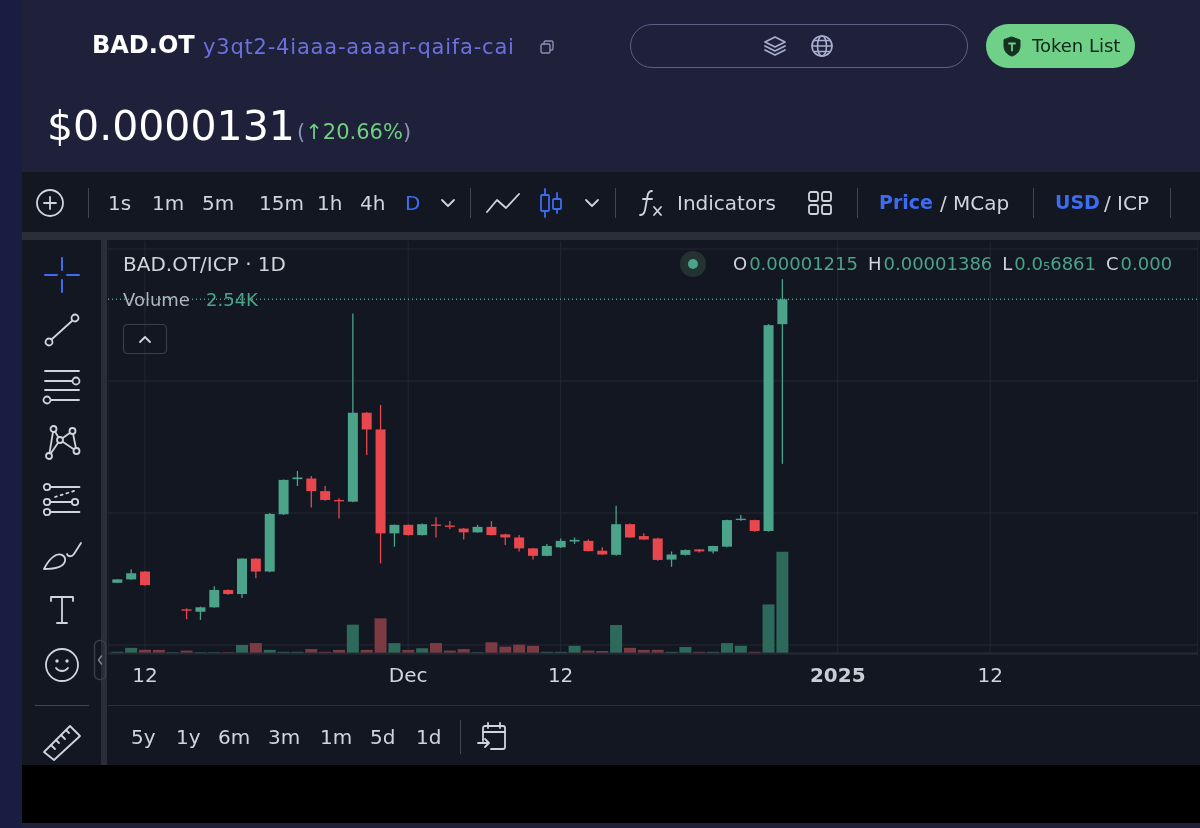 The image size is (1200, 828). Describe the element at coordinates (837, 675) in the screenshot. I see `x-tick-label: 2025` at that location.